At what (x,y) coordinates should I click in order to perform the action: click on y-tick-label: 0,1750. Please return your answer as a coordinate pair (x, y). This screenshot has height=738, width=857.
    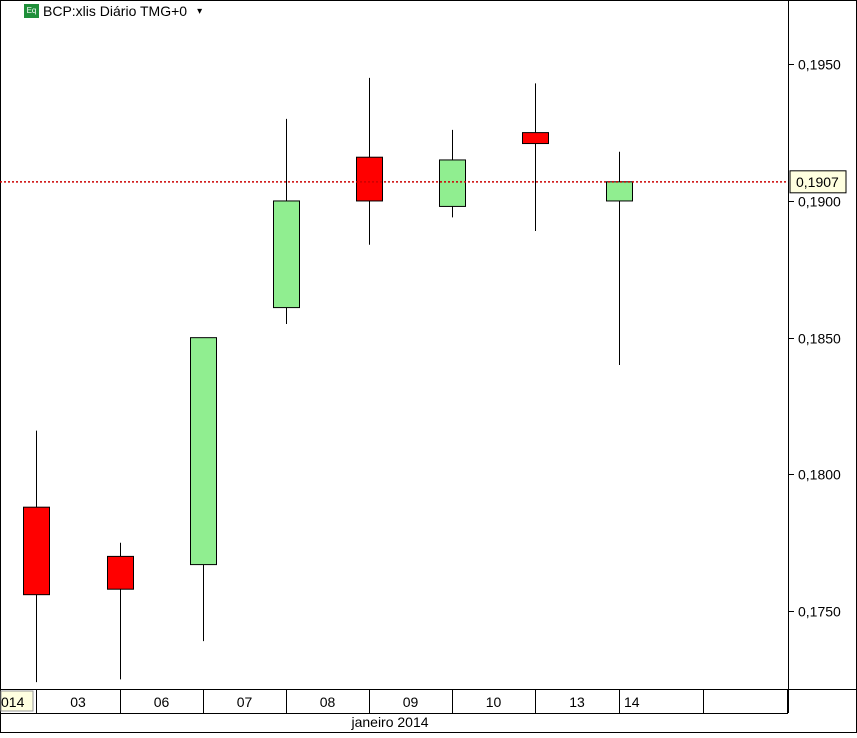
    Looking at the image, I should click on (819, 612).